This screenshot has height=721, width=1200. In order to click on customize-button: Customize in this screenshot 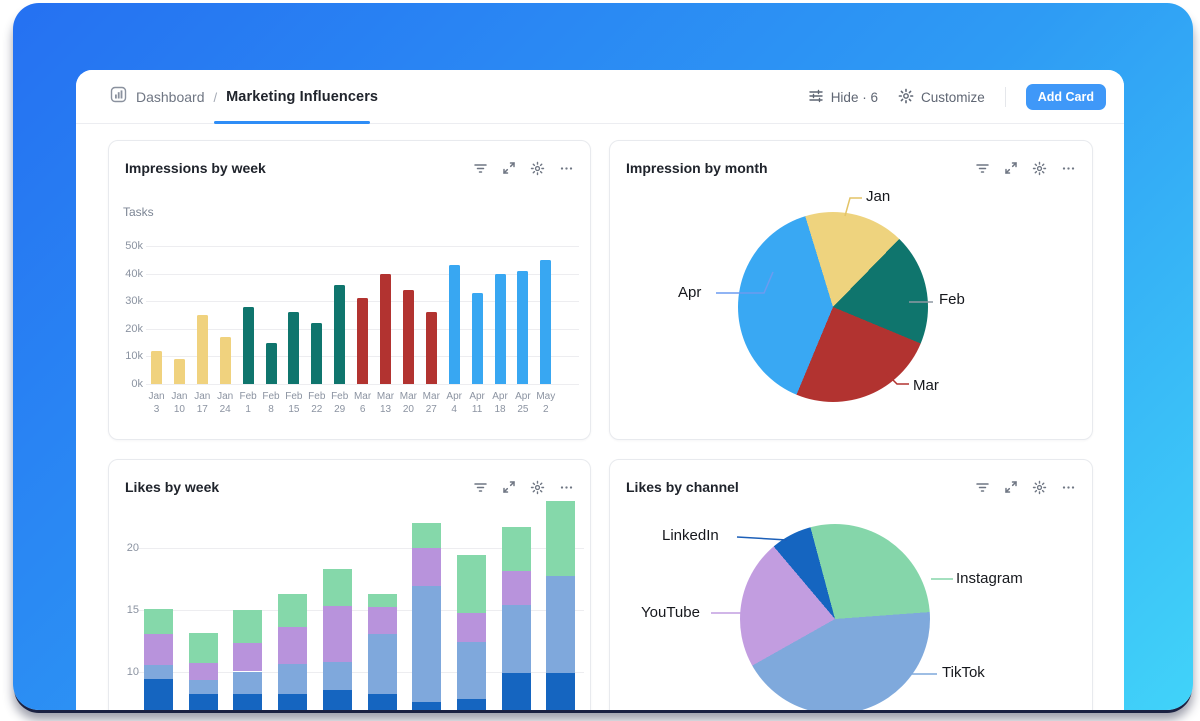, I will do `click(941, 97)`.